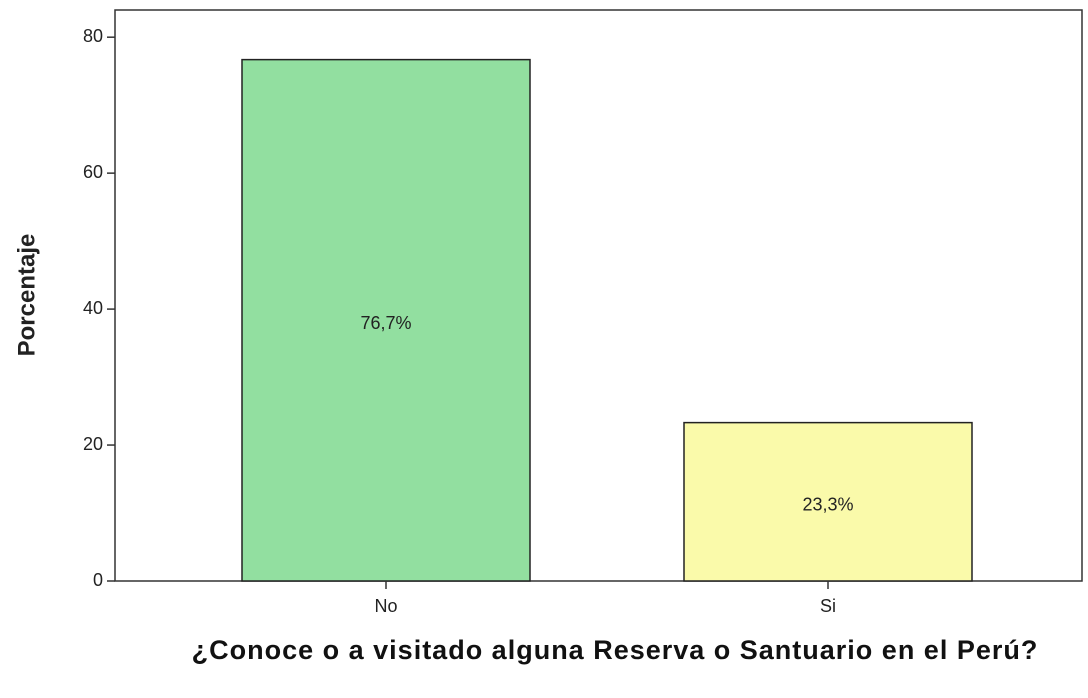 The width and height of the screenshot is (1088, 698). I want to click on x-tick-label: Si, so click(828, 606).